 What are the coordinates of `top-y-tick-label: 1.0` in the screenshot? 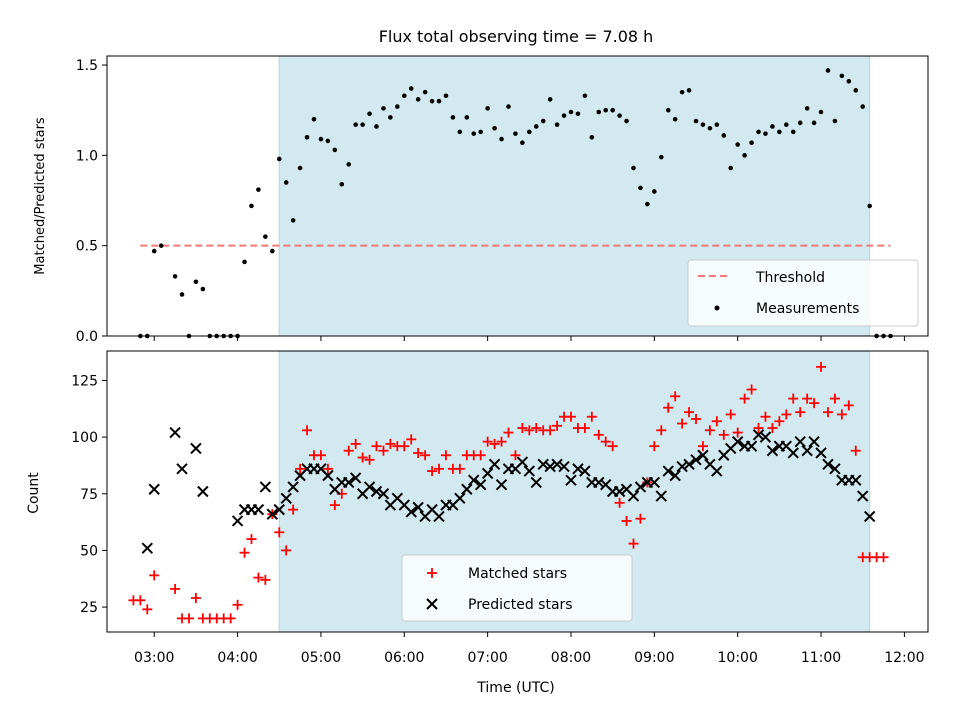 It's located at (87, 156).